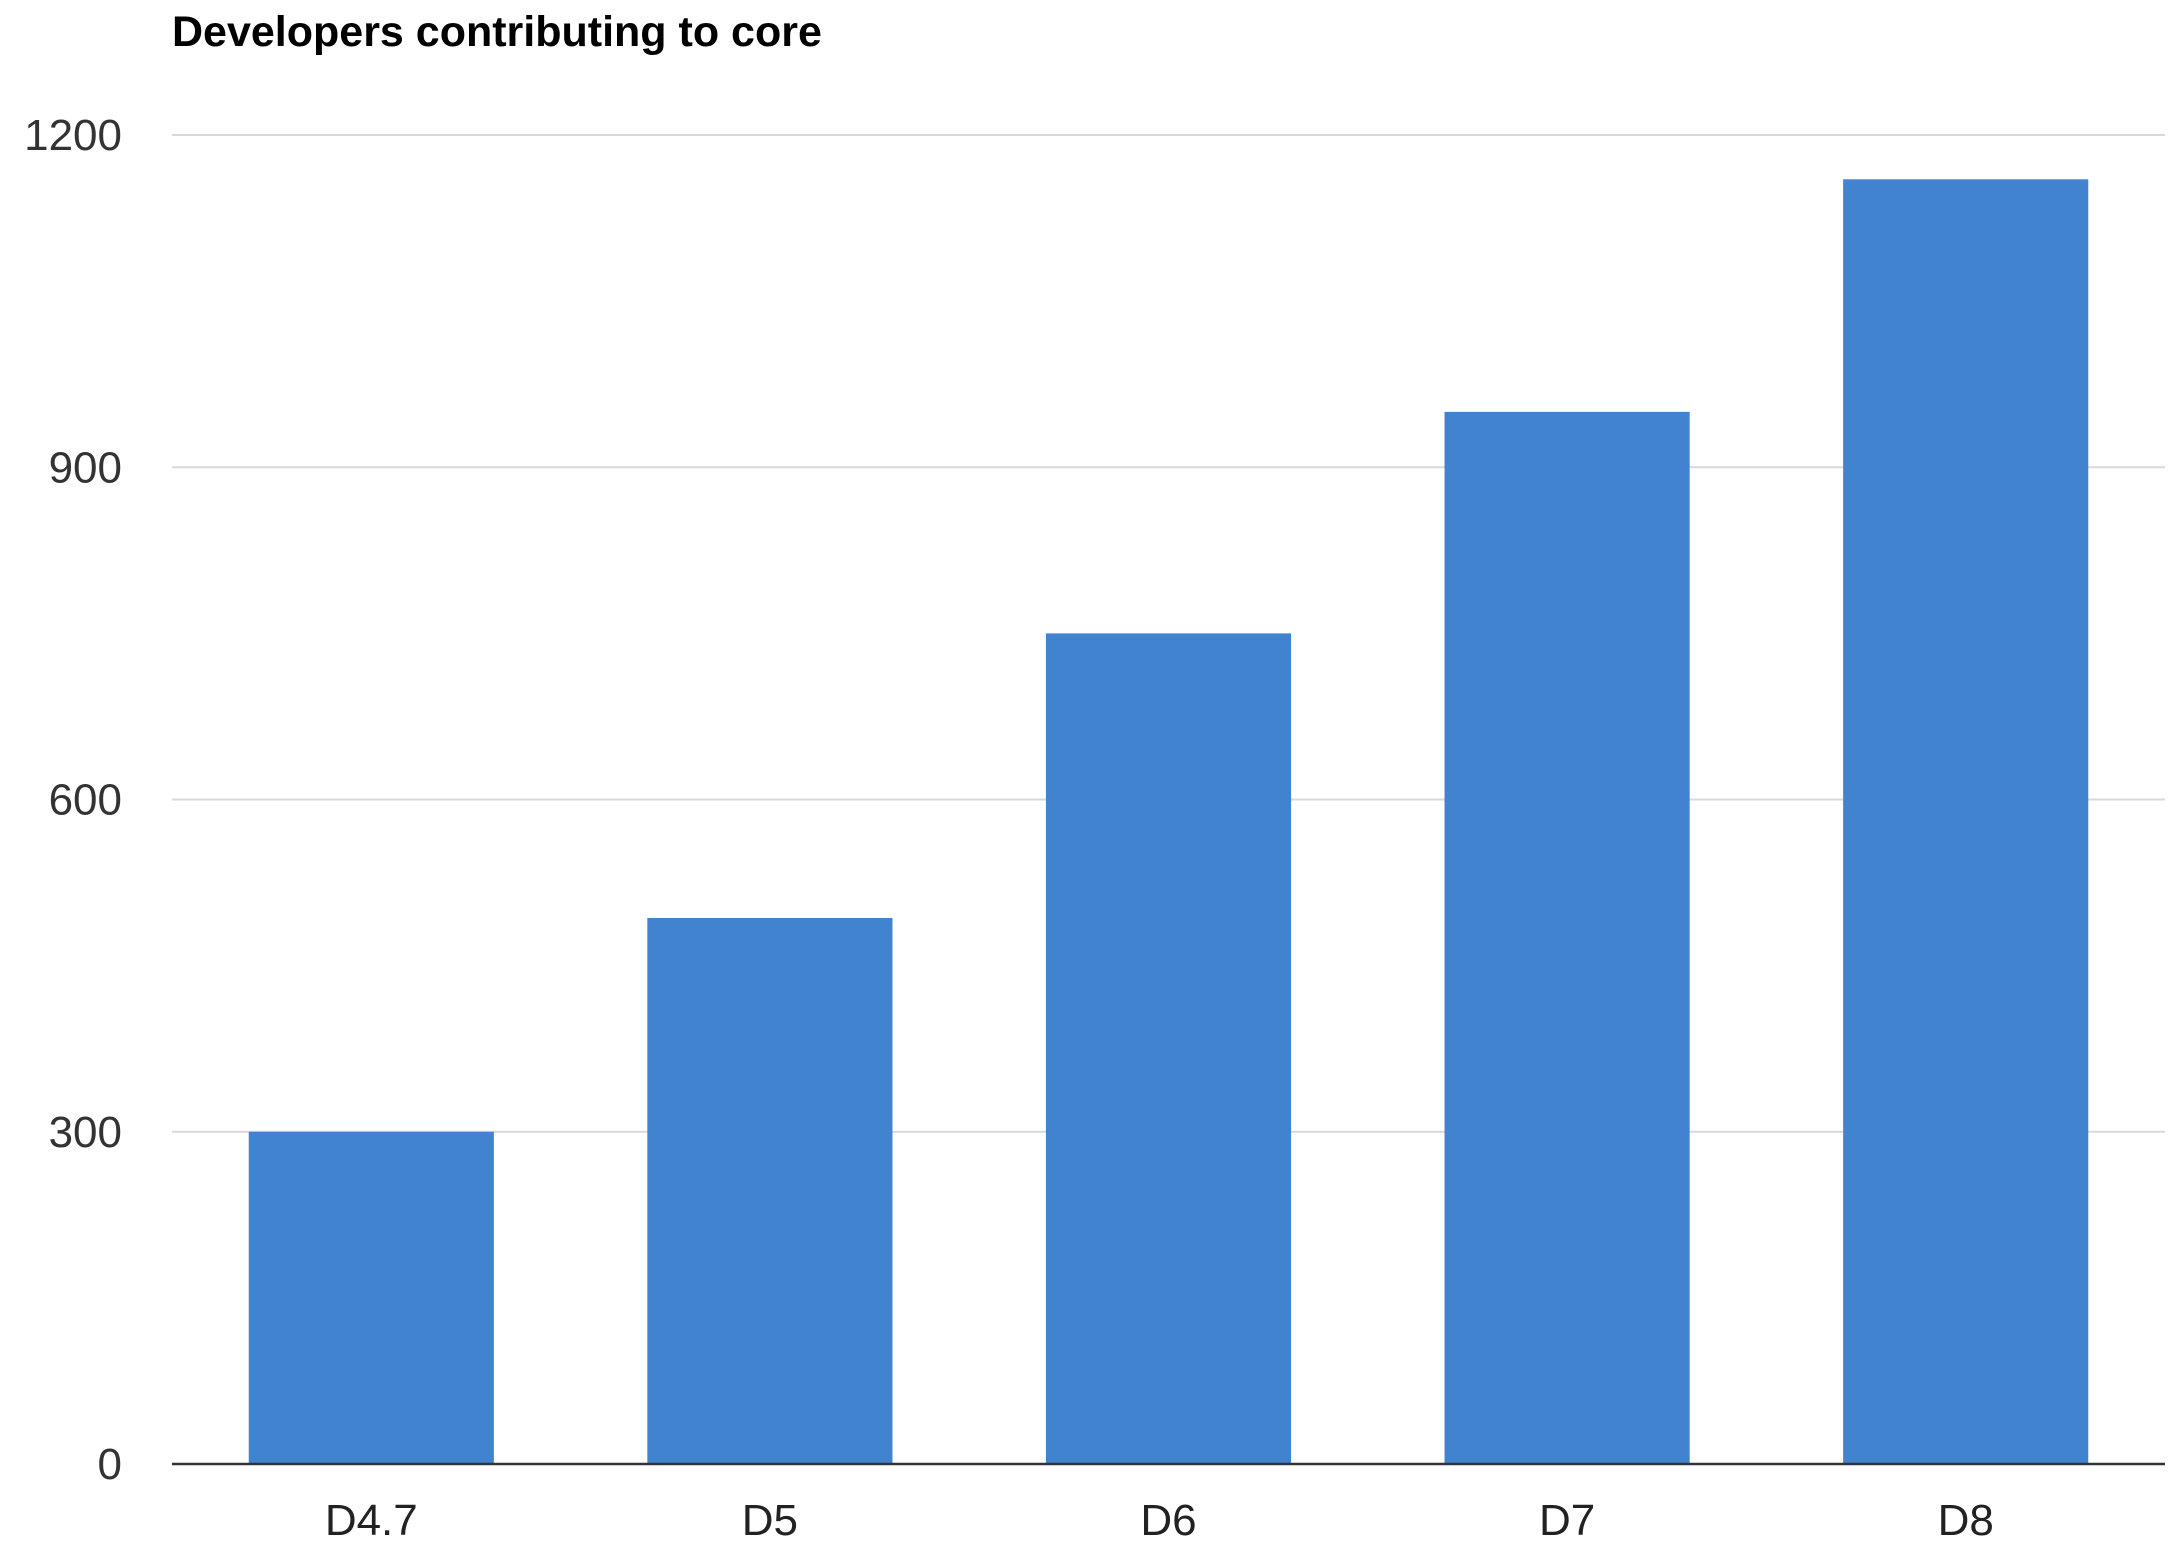 This screenshot has height=1544, width=2168. What do you see at coordinates (770, 1520) in the screenshot?
I see `x-tick-label: D5` at bounding box center [770, 1520].